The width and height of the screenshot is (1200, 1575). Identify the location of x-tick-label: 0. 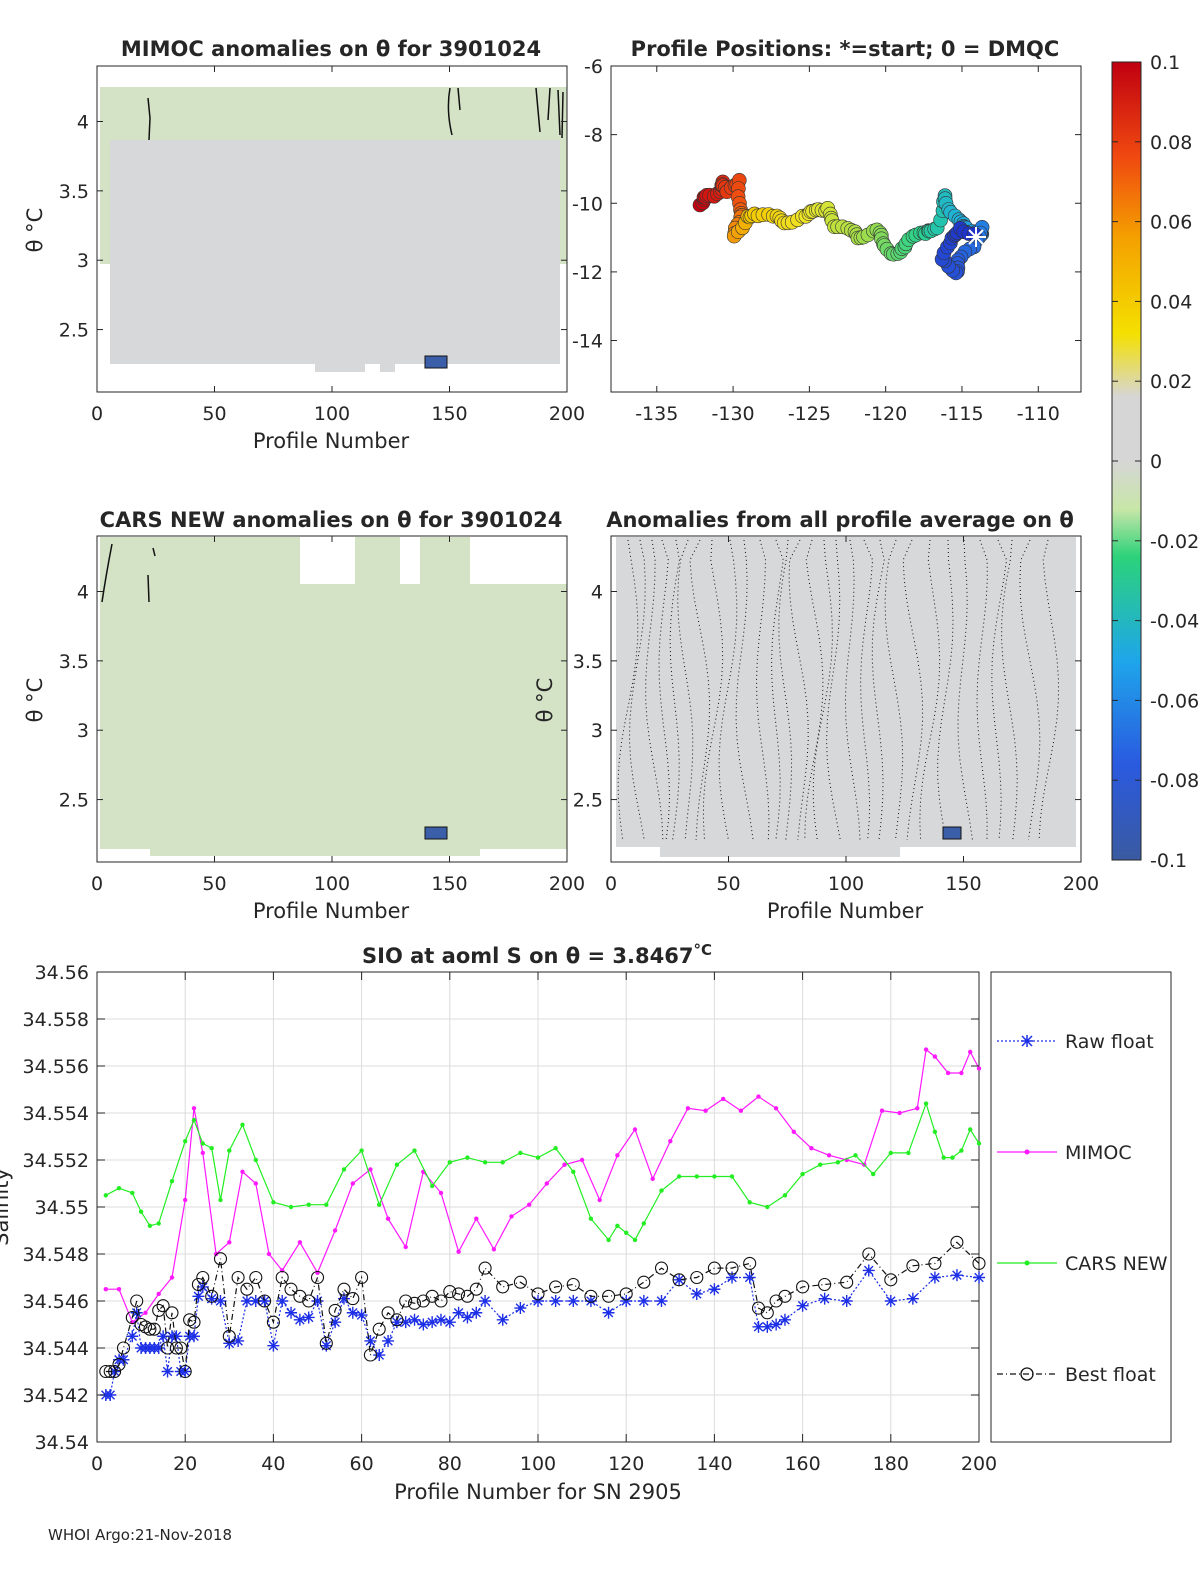
(97, 884).